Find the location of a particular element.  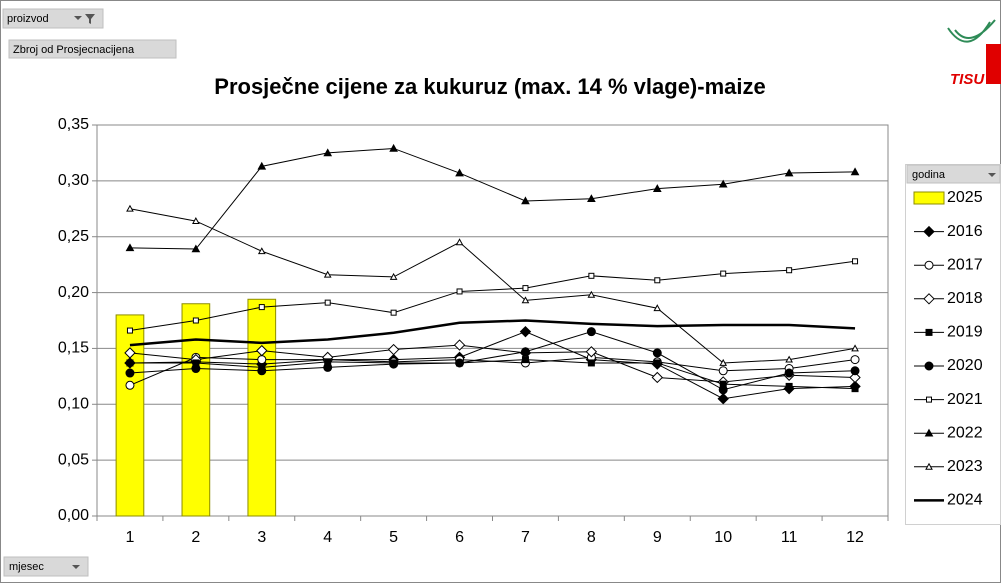

legend-label: 2021 is located at coordinates (965, 399).